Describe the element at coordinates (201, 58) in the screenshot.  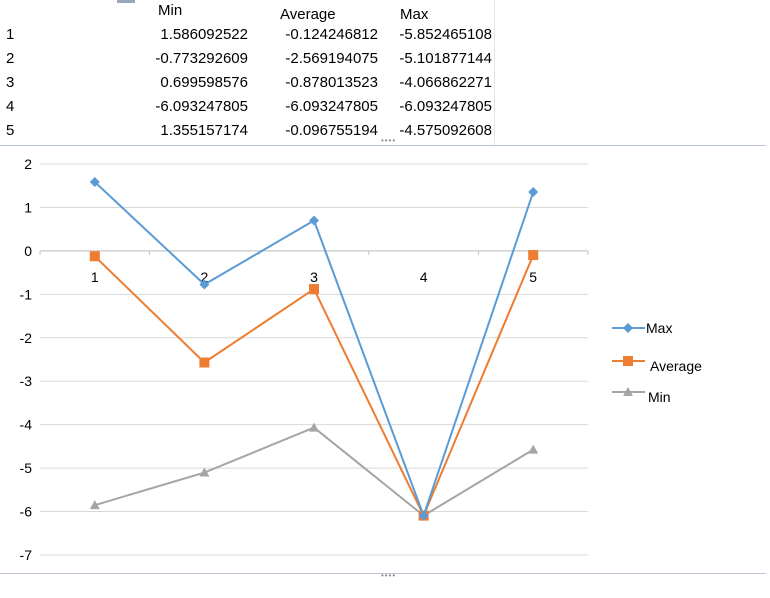
I see `cell-min: -0.773292609` at that location.